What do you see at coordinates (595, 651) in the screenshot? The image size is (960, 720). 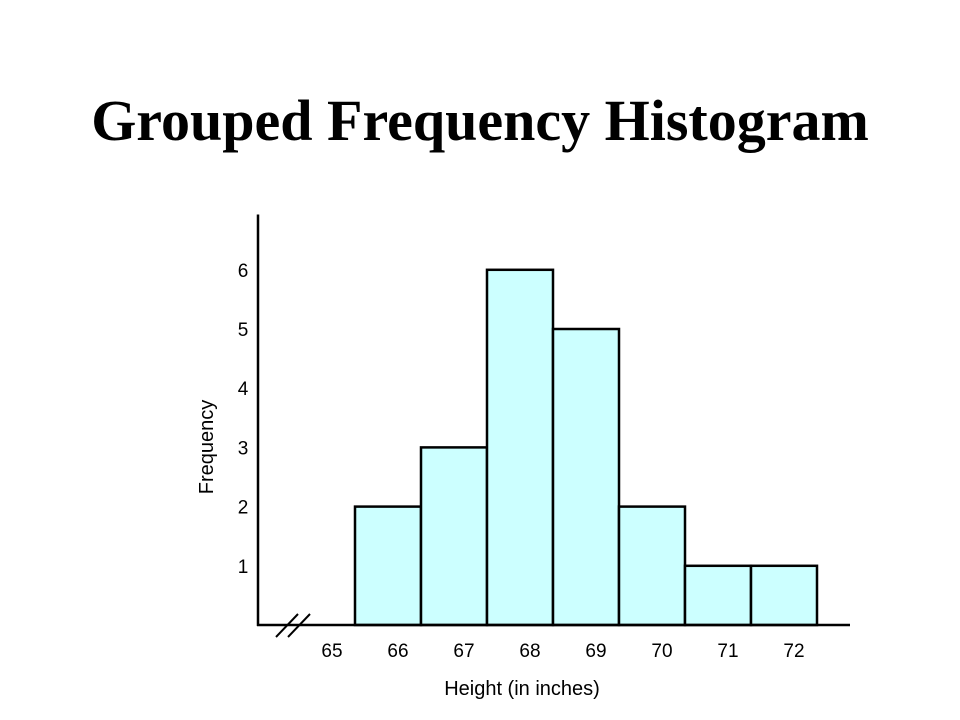 I see `x-tick-label: 69` at bounding box center [595, 651].